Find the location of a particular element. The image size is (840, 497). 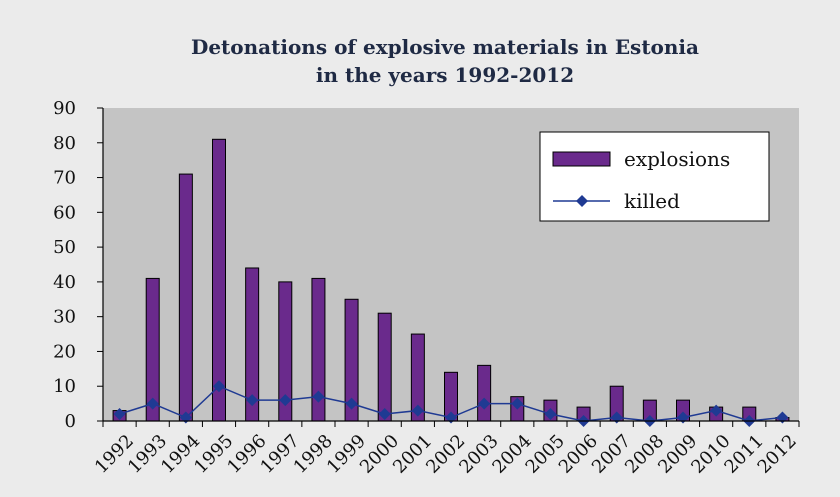

legend-label-explosions: explosions is located at coordinates (677, 159).